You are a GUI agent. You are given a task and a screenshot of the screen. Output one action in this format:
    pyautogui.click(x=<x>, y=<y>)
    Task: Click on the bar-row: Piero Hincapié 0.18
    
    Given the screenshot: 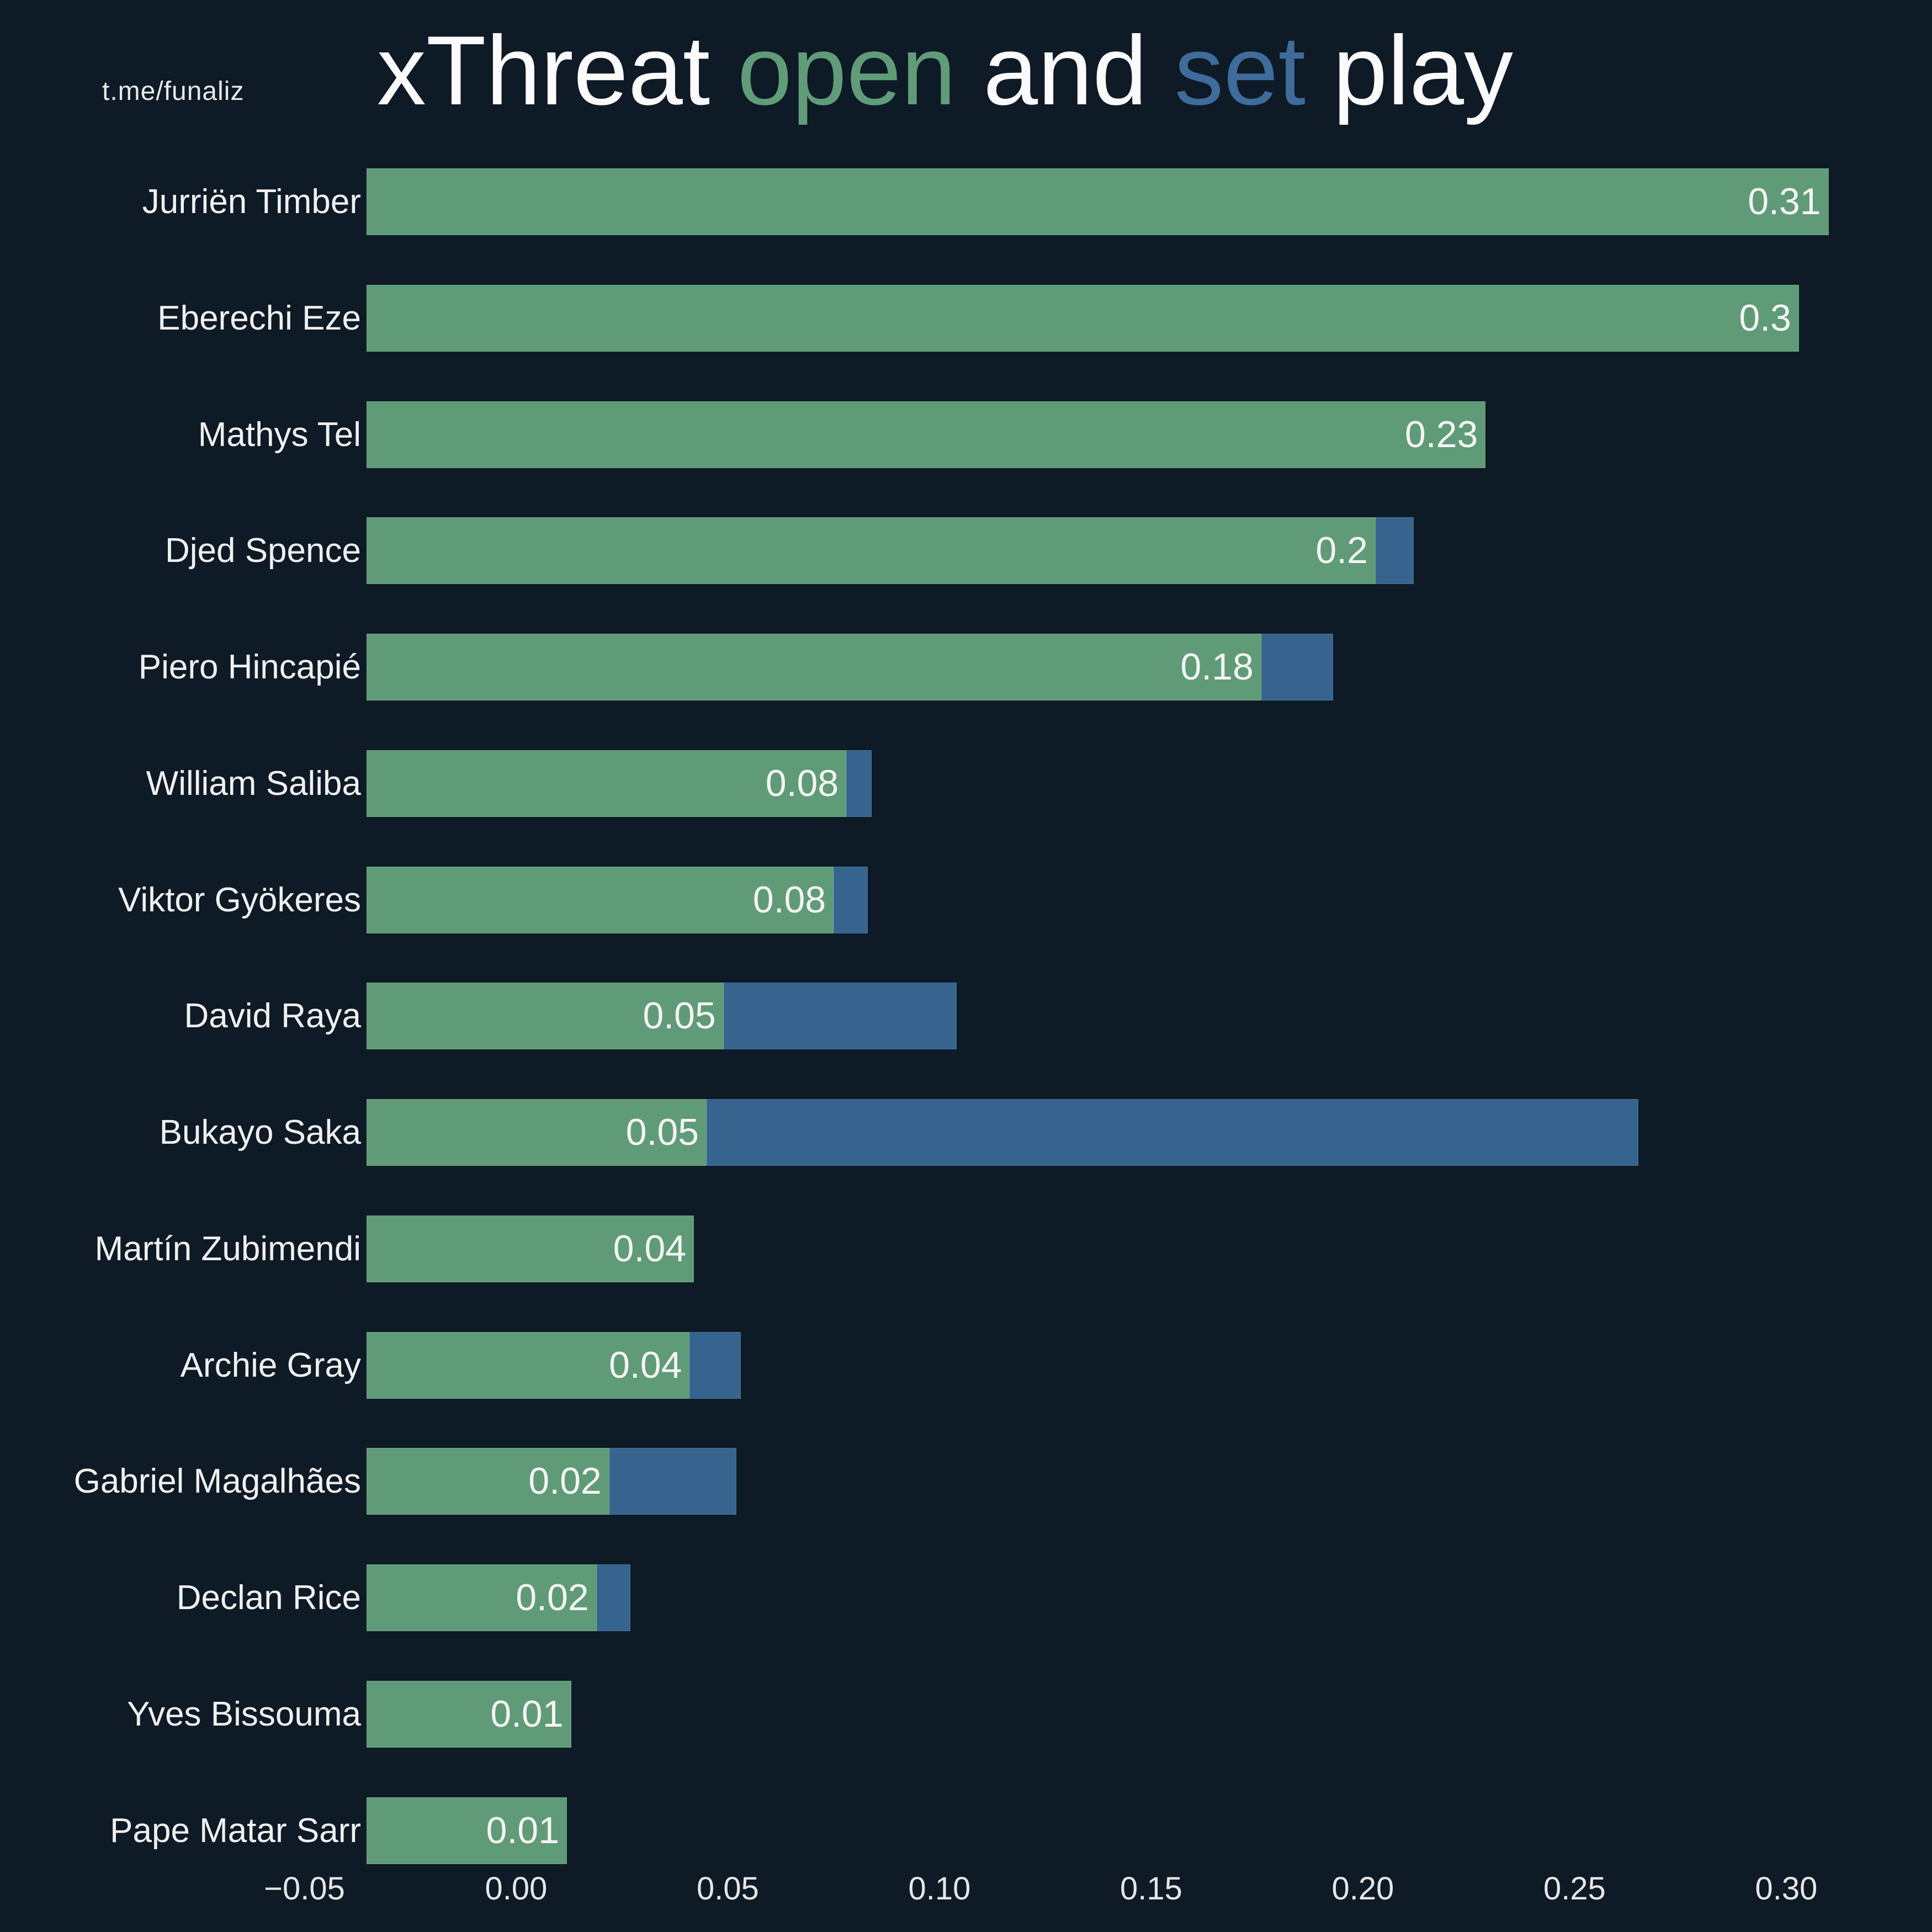 What is the action you would take?
    pyautogui.click(x=966, y=667)
    